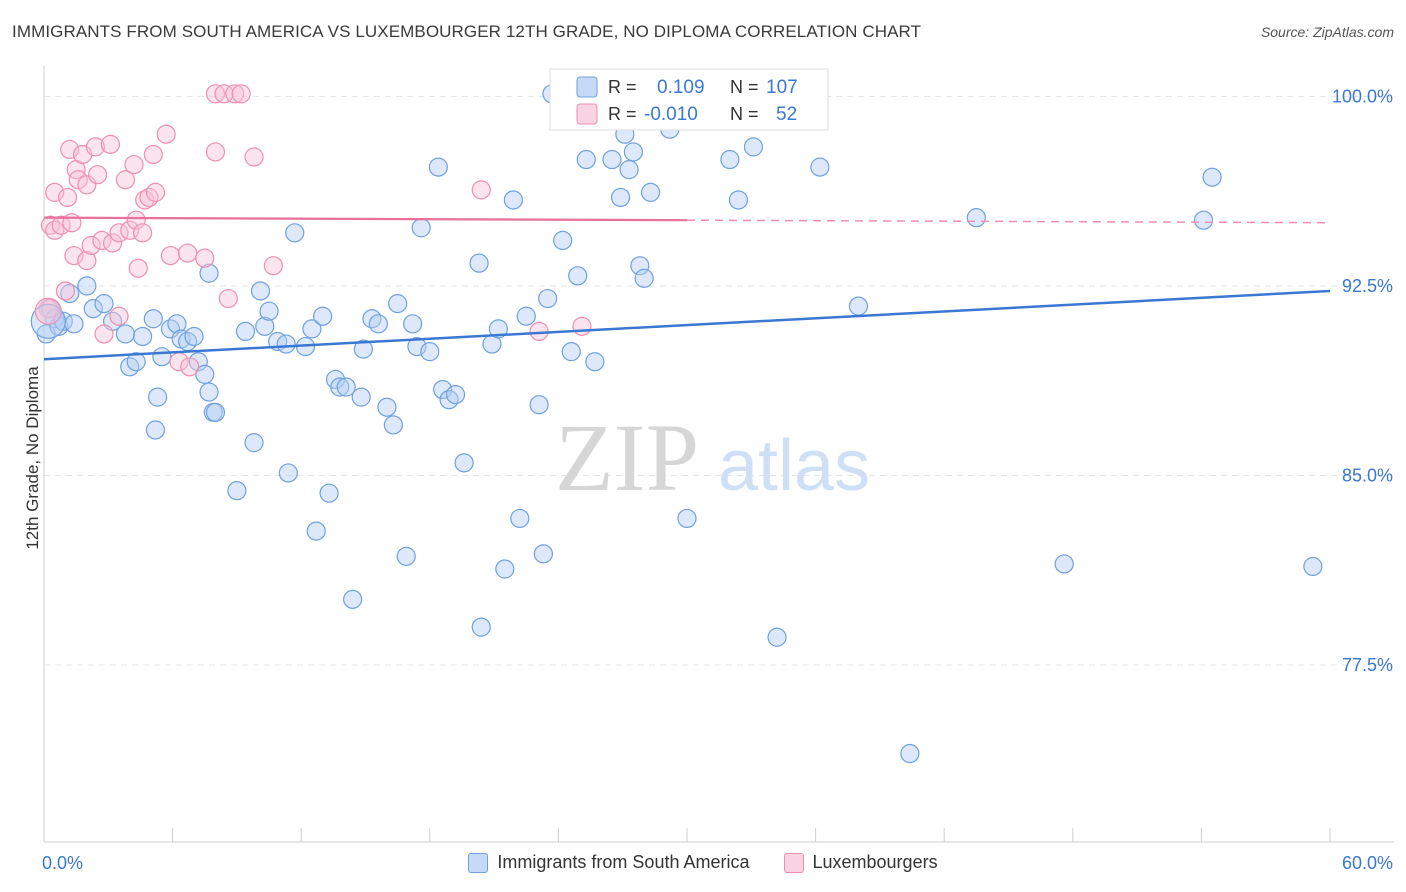 The image size is (1406, 892). Describe the element at coordinates (1367, 475) in the screenshot. I see `y-tick-label-1: 85.0%` at that location.